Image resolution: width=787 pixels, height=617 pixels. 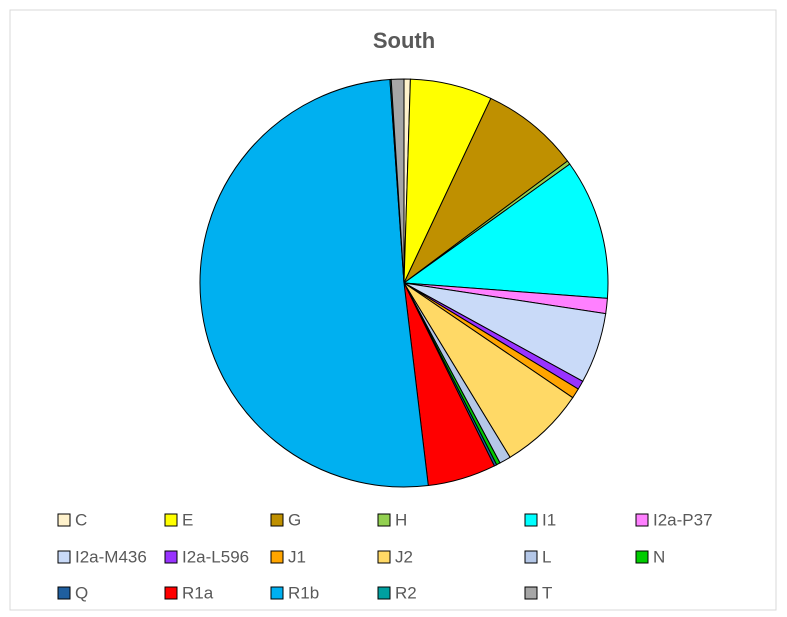 What do you see at coordinates (404, 40) in the screenshot?
I see `chart-title: South` at bounding box center [404, 40].